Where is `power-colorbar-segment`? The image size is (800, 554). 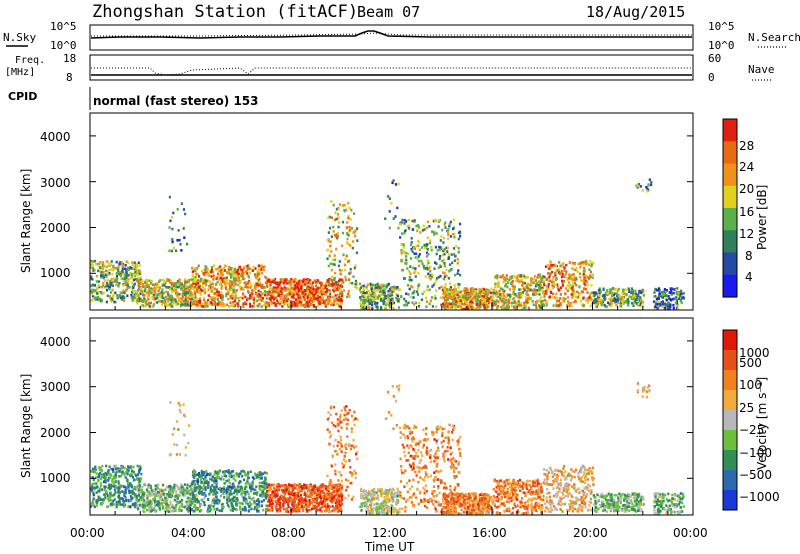
power-colorbar-segment is located at coordinates (730, 264).